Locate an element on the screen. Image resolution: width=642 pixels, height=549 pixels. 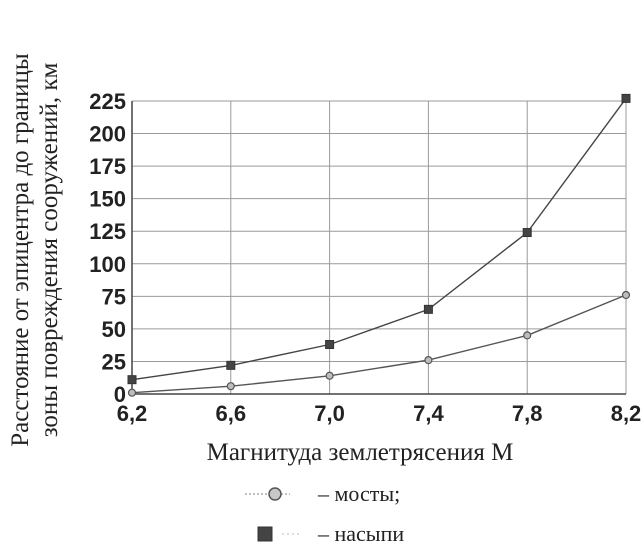
x-tick-label: 6,6 is located at coordinates (231, 413).